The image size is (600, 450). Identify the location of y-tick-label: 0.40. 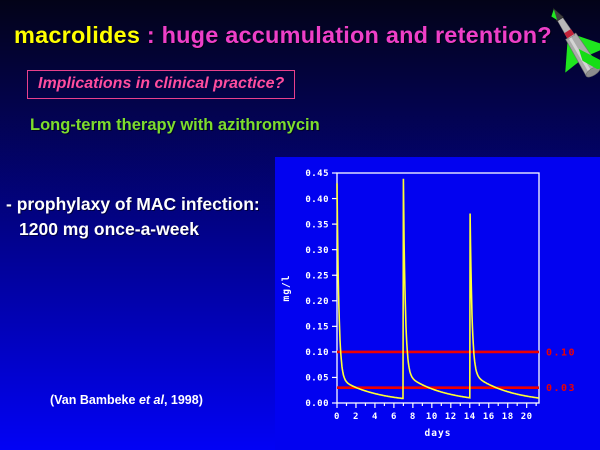
(317, 200).